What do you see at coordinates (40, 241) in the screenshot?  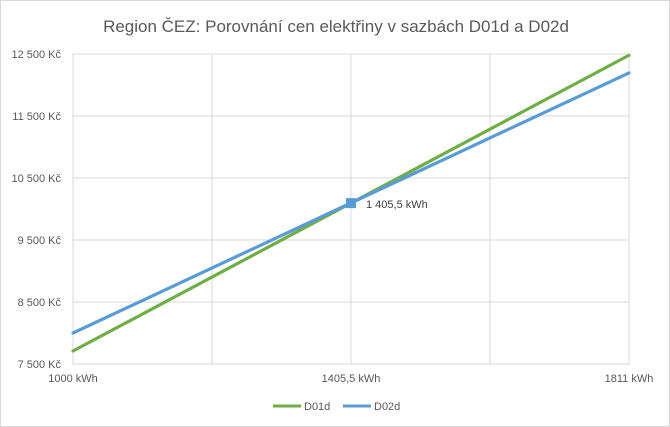 I see `y-tick-label: 9 500 Kč` at bounding box center [40, 241].